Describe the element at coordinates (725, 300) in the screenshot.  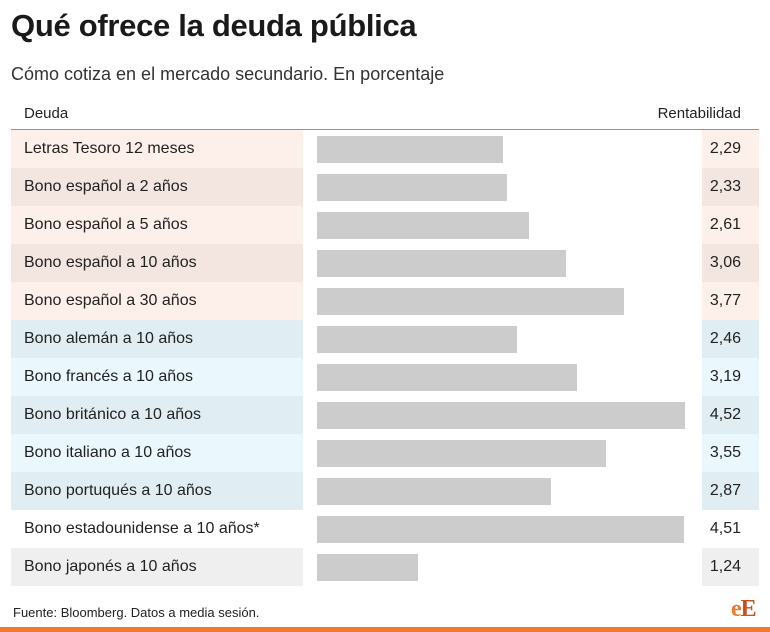
I see `value-label: 3,77` at that location.